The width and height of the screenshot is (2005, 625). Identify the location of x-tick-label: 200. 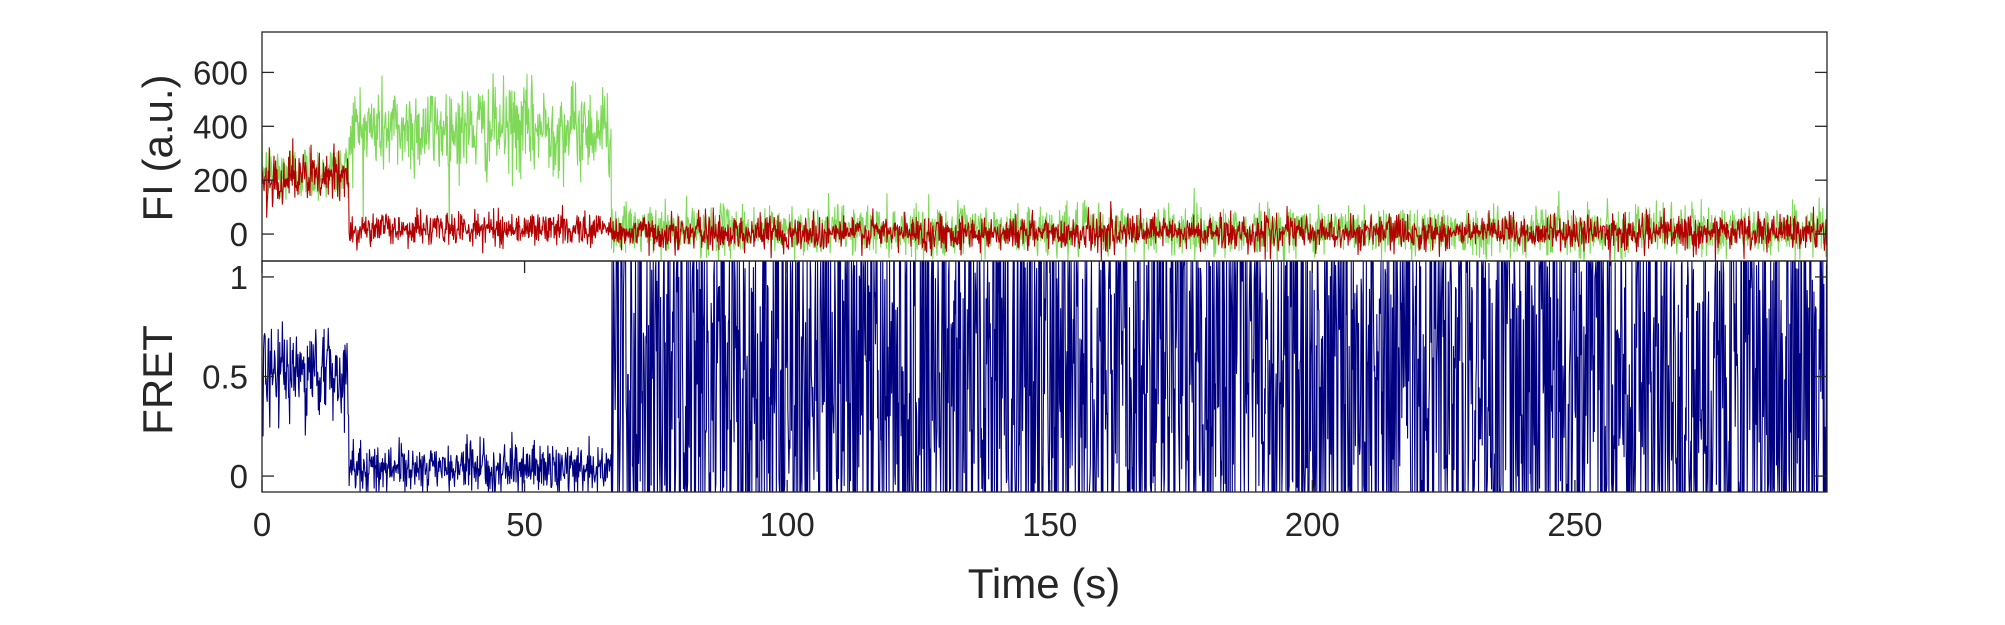
(1312, 524).